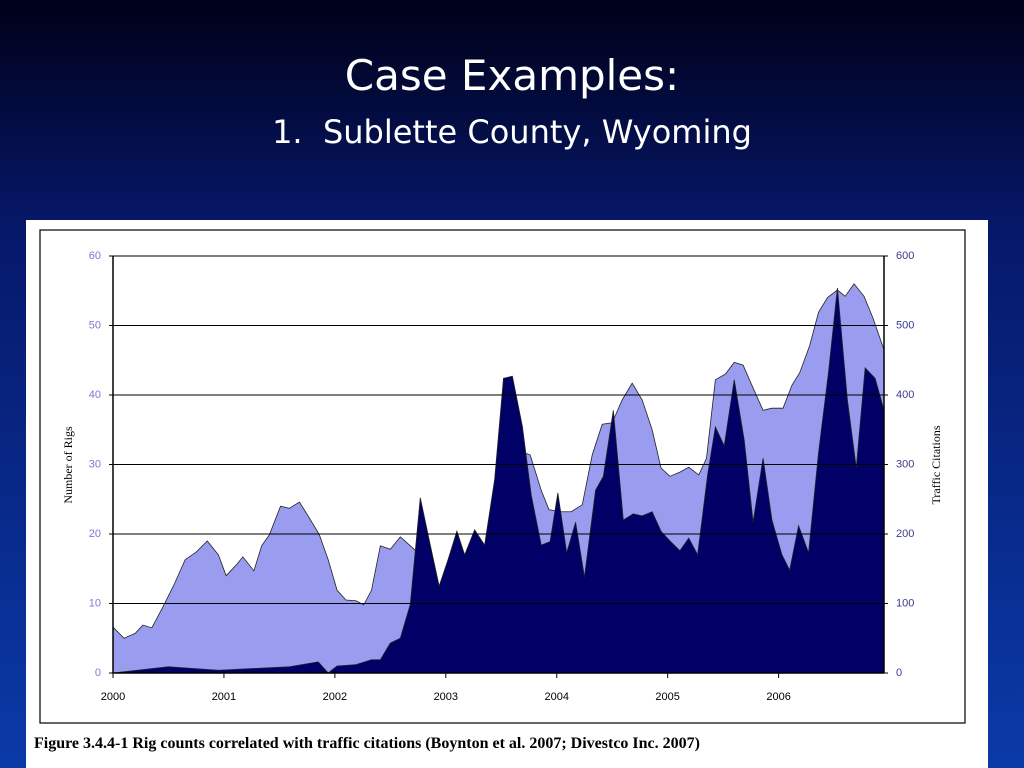 The height and width of the screenshot is (768, 1024). I want to click on x-tick-label: 2002, so click(335, 697).